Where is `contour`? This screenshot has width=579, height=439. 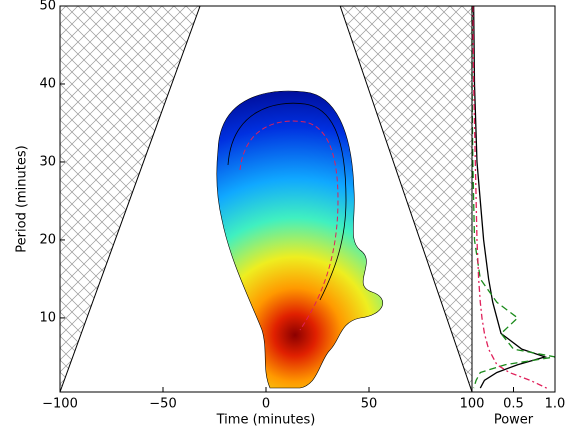 contour is located at coordinates (287, 201).